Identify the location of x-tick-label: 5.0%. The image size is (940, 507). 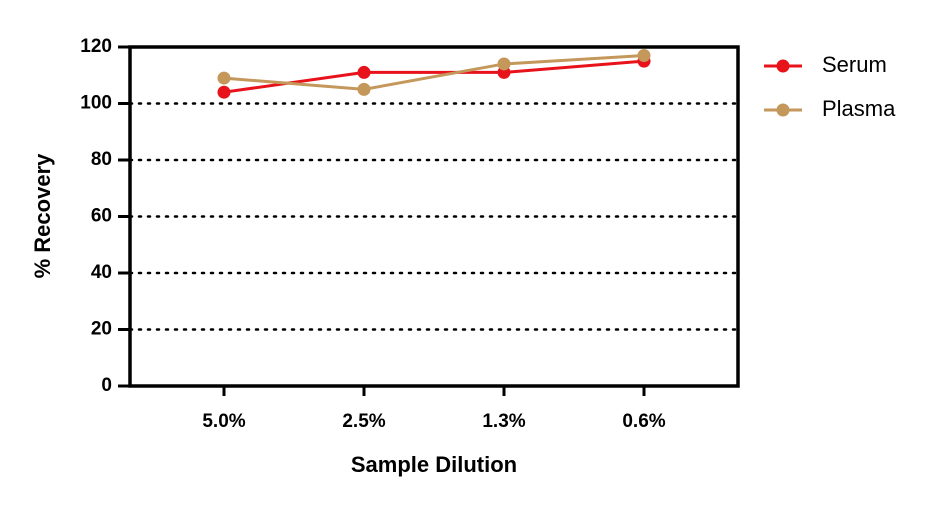
(223, 421).